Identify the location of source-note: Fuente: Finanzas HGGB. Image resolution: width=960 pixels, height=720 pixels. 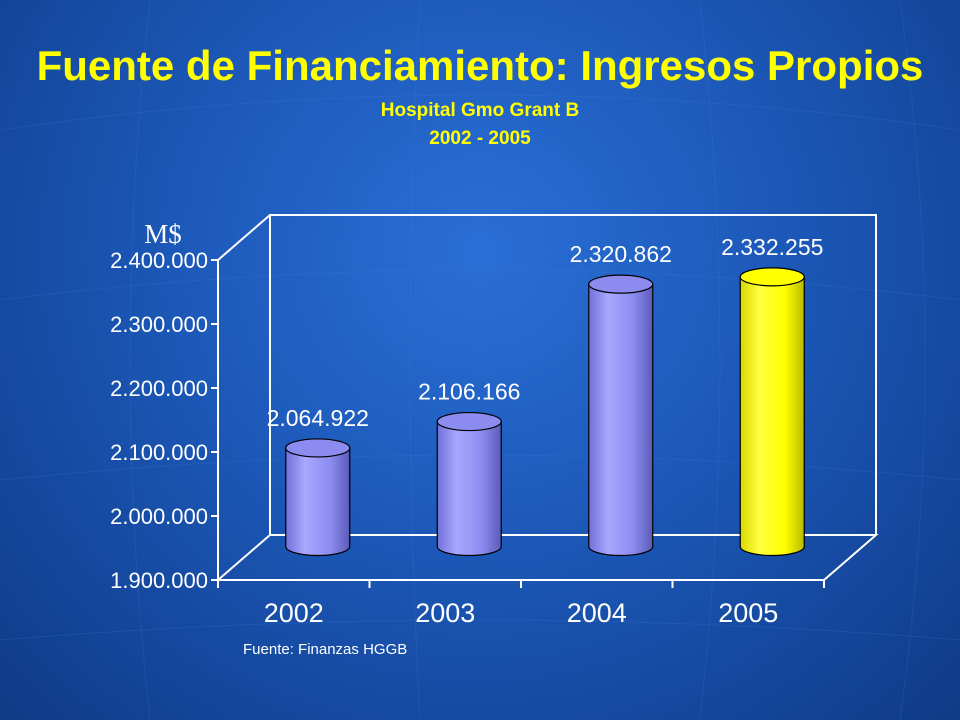
(325, 649).